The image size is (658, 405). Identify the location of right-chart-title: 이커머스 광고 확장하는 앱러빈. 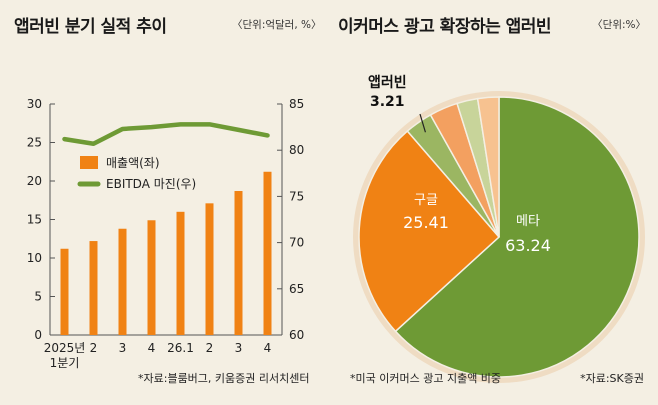
(445, 27).